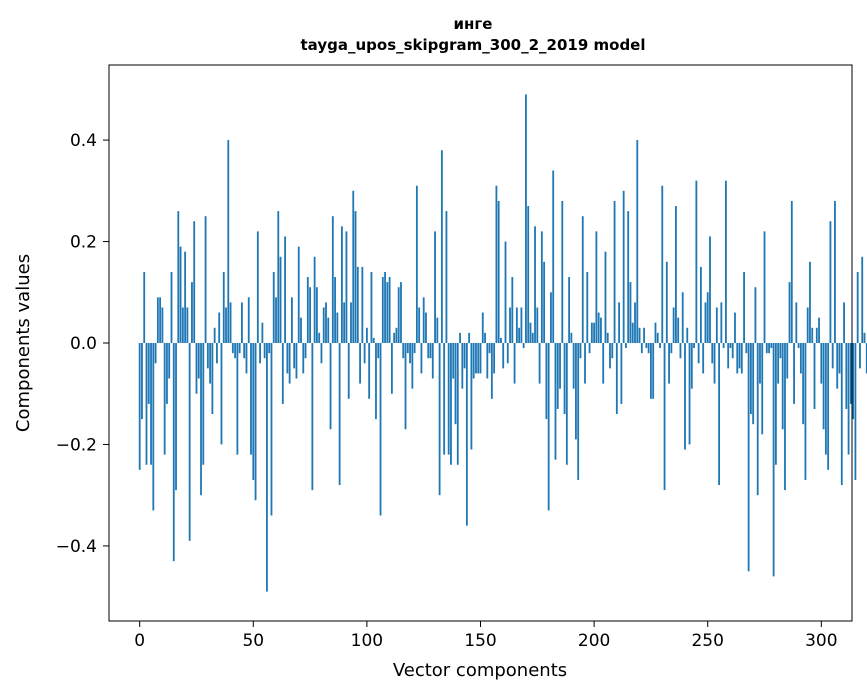 The image size is (867, 696). Describe the element at coordinates (480, 670) in the screenshot. I see `x-axis-label: Vector components` at that location.